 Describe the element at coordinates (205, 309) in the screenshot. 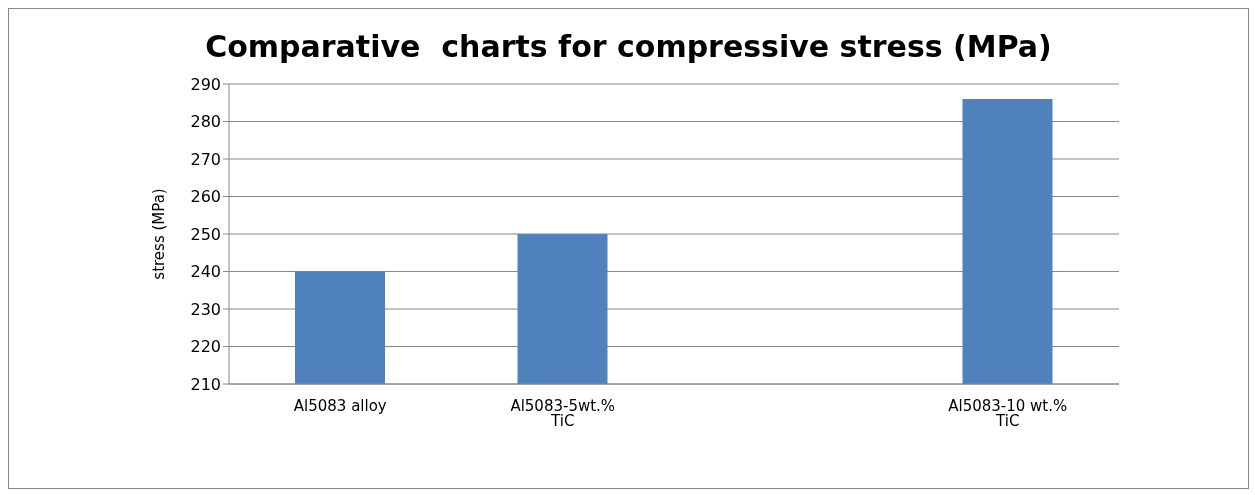

I see `y-tick-label: 230` at that location.